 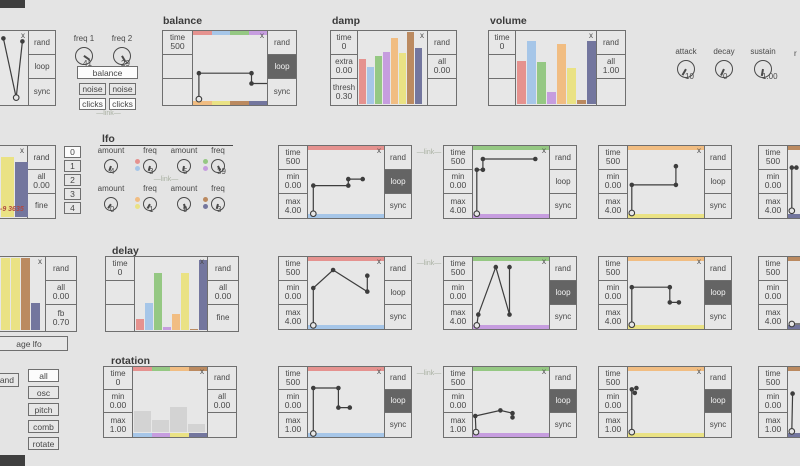 What do you see at coordinates (773, 292) in the screenshot?
I see `delay-env-4-left-cell-min: min 0.00` at bounding box center [773, 292].